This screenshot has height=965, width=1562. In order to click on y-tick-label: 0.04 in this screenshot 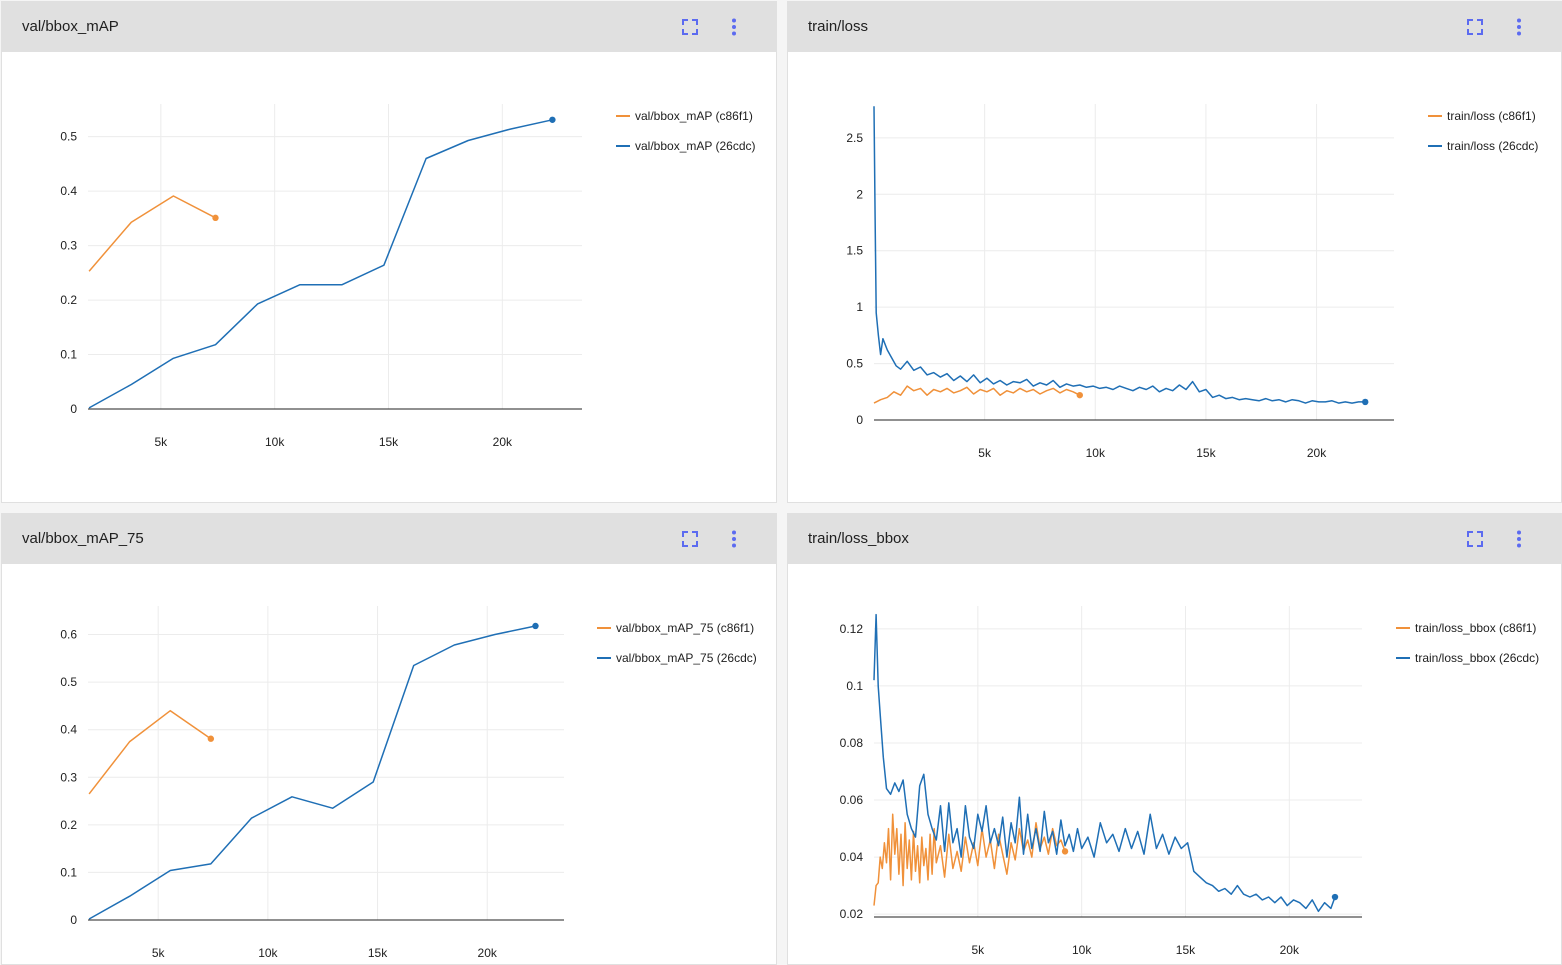, I will do `click(852, 857)`.